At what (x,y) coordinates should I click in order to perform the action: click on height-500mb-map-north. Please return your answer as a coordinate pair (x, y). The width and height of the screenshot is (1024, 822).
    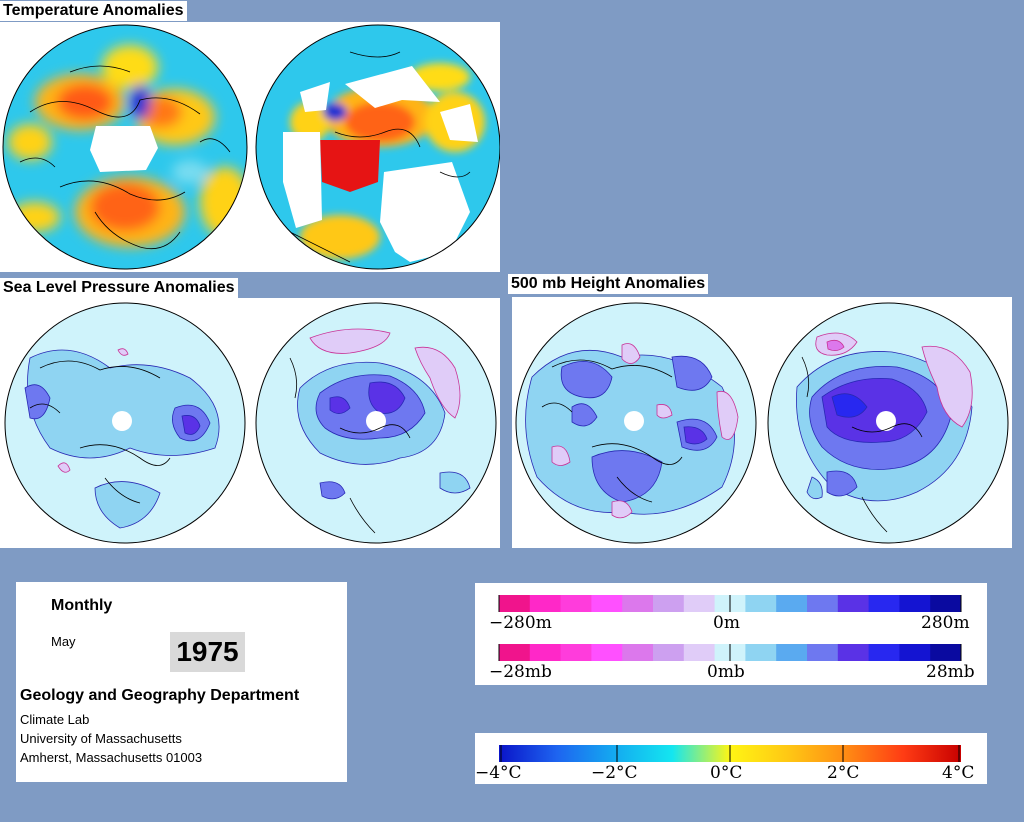
    Looking at the image, I should click on (636, 423).